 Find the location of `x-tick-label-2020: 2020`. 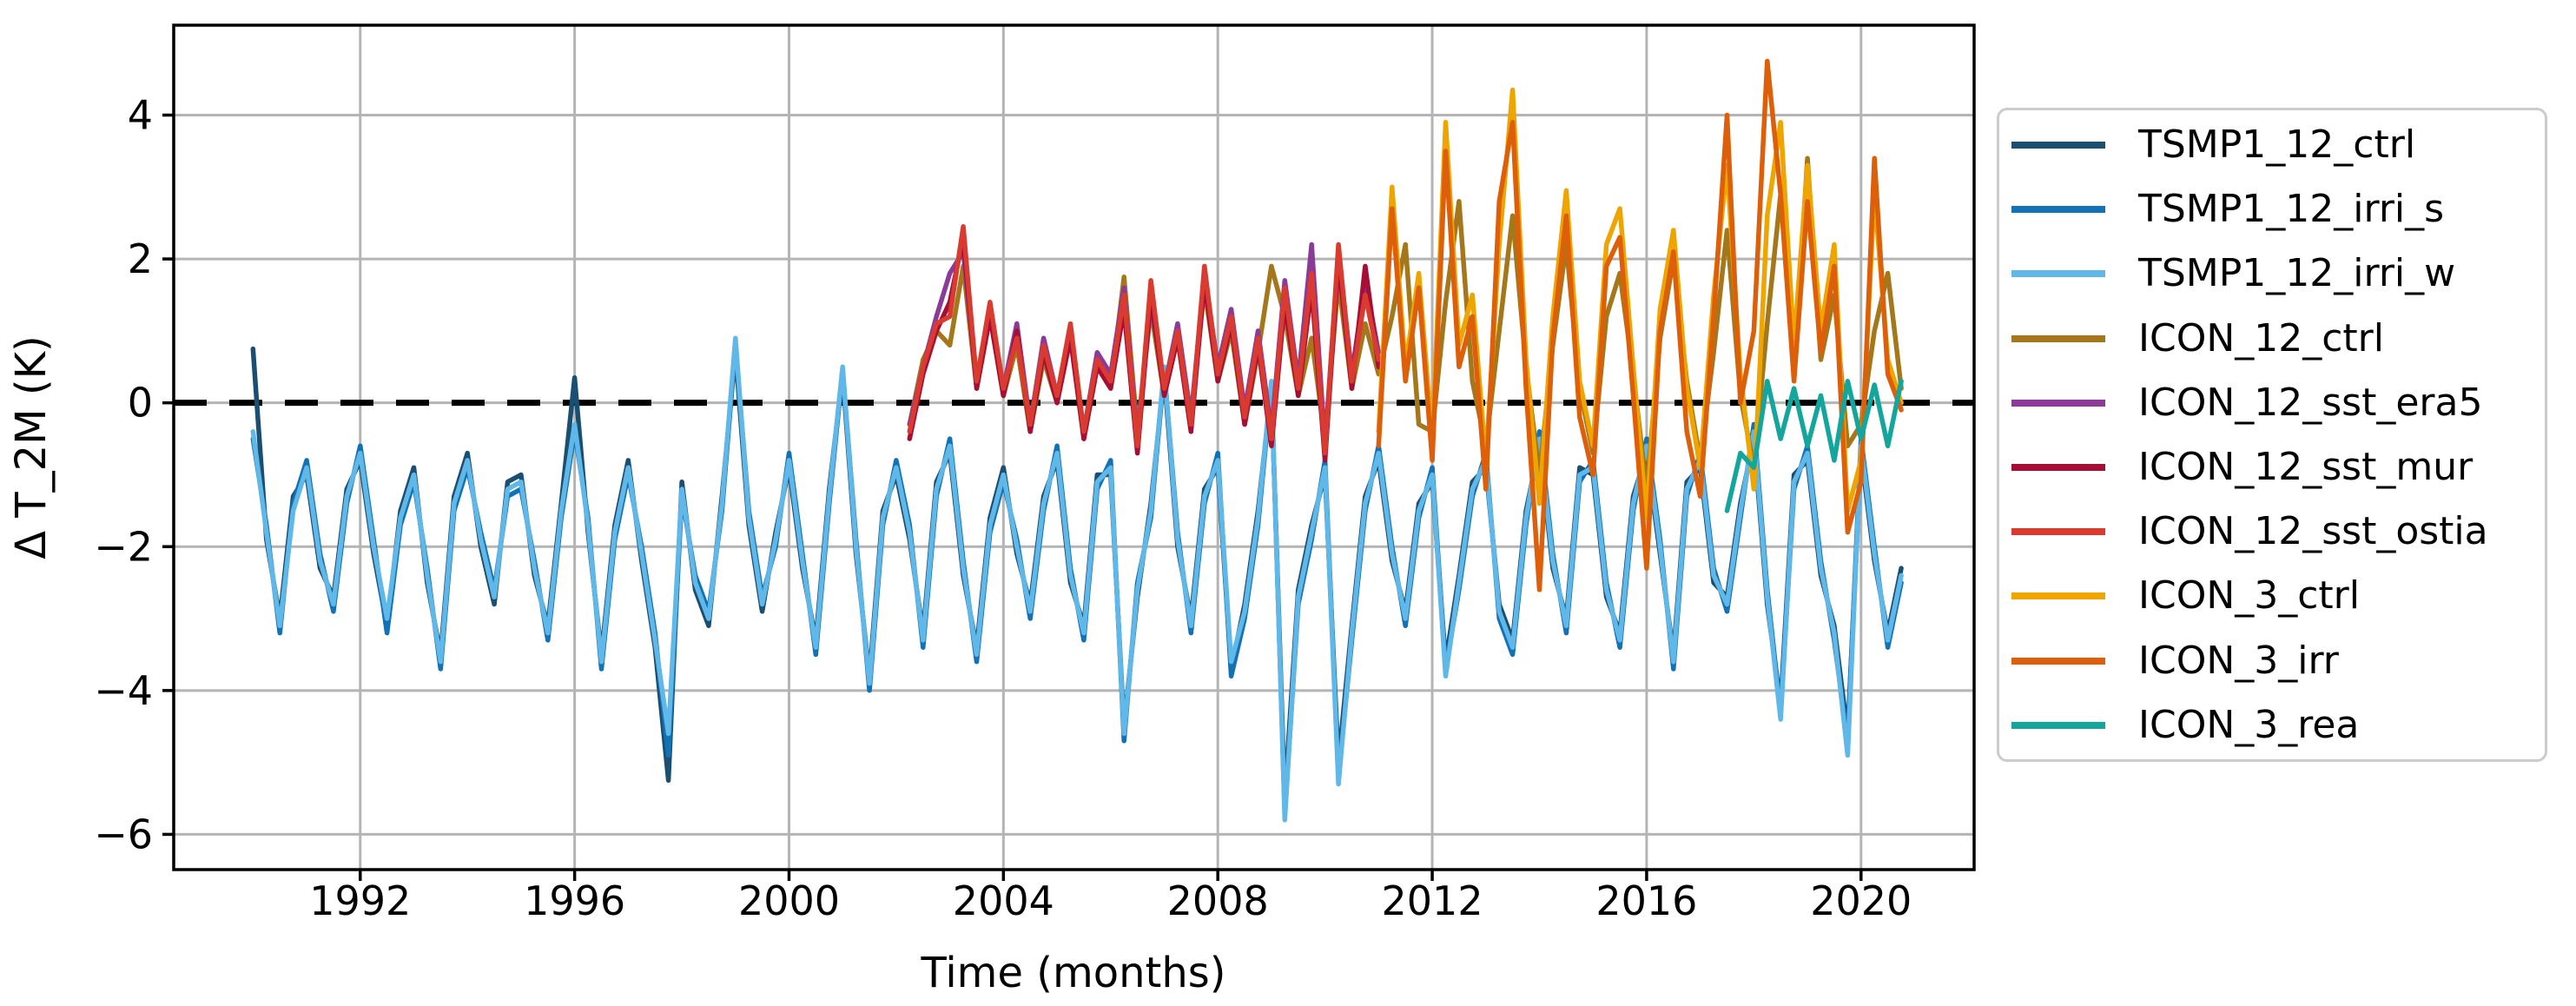

x-tick-label-2020: 2020 is located at coordinates (1861, 900).